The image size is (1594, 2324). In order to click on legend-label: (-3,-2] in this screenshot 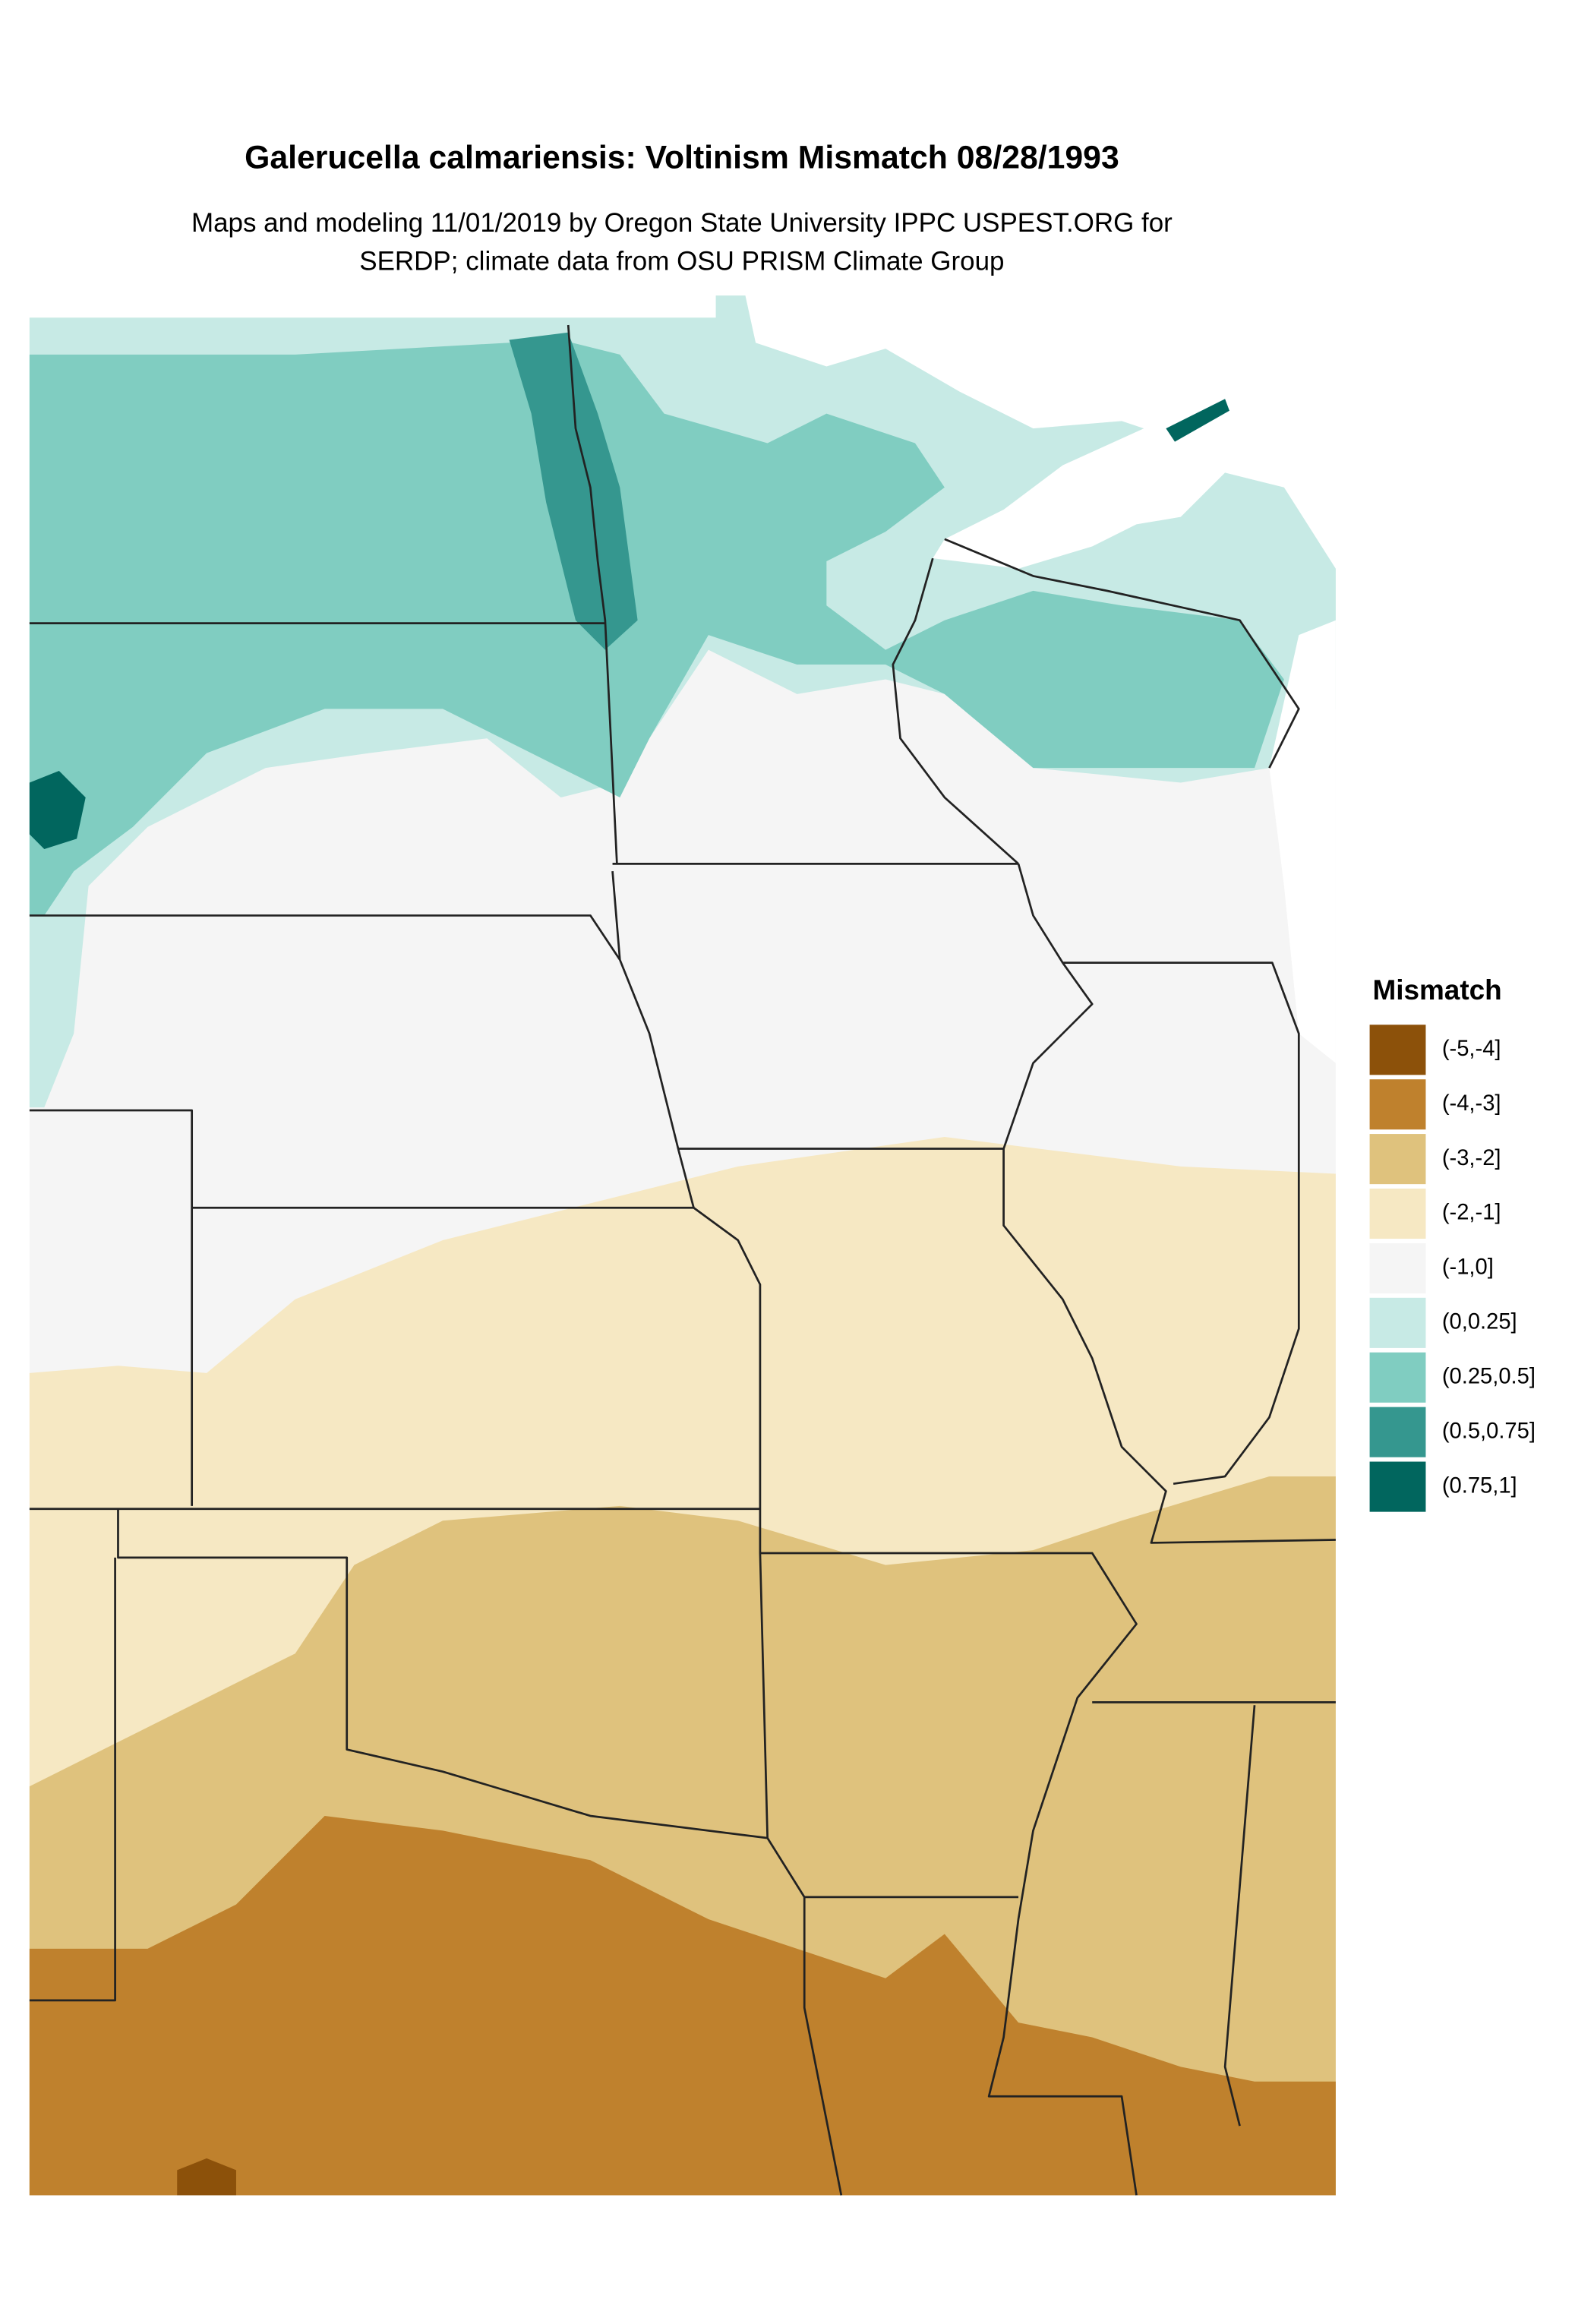, I will do `click(1471, 1158)`.